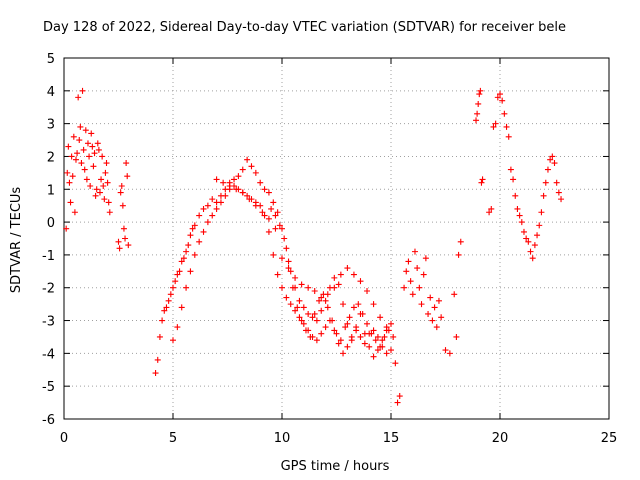 The height and width of the screenshot is (480, 640). What do you see at coordinates (500, 438) in the screenshot?
I see `x-tick-label: 20` at bounding box center [500, 438].